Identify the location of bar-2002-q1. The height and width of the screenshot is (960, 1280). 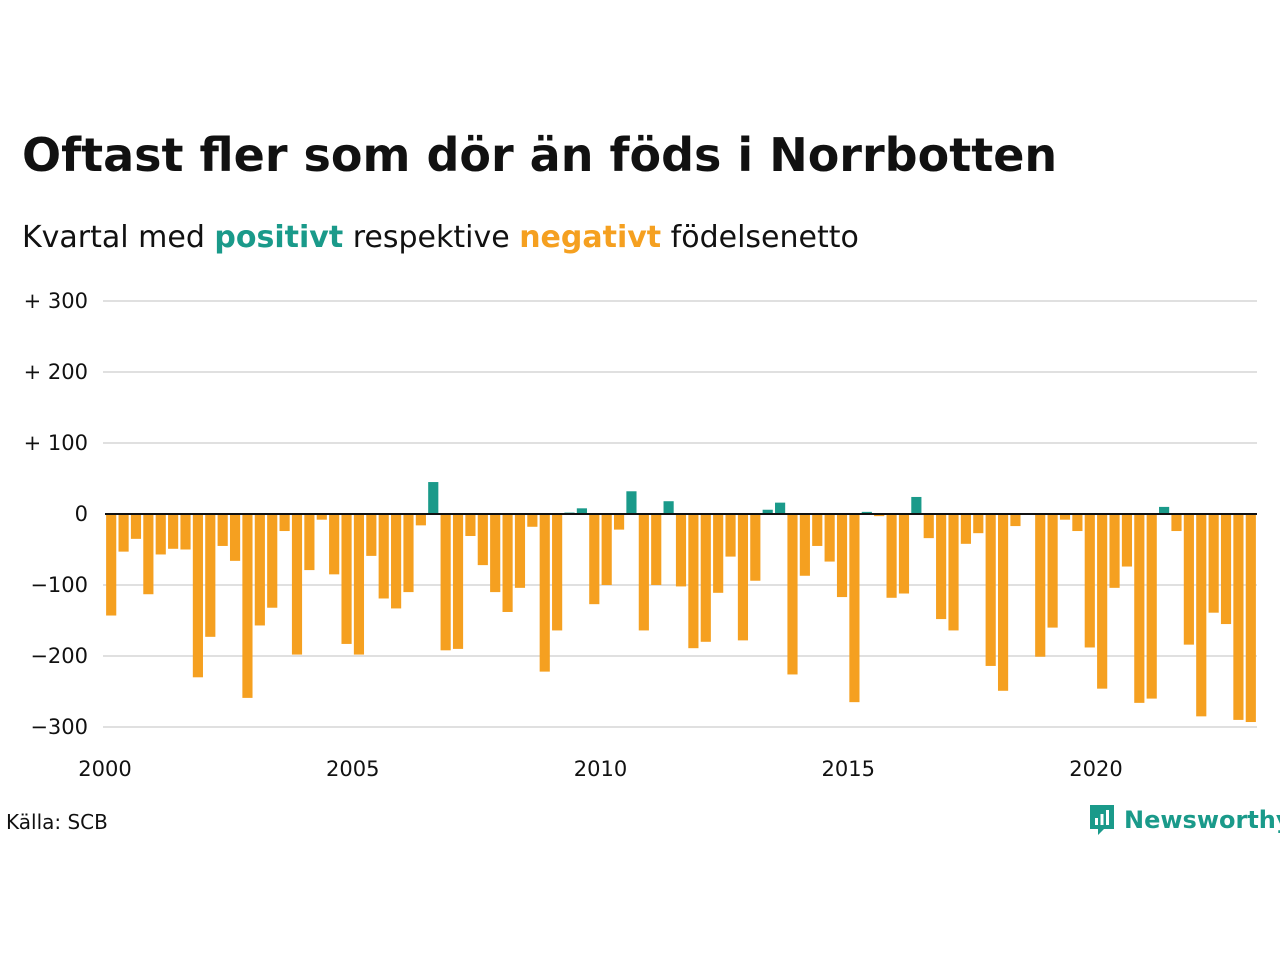
(210, 575).